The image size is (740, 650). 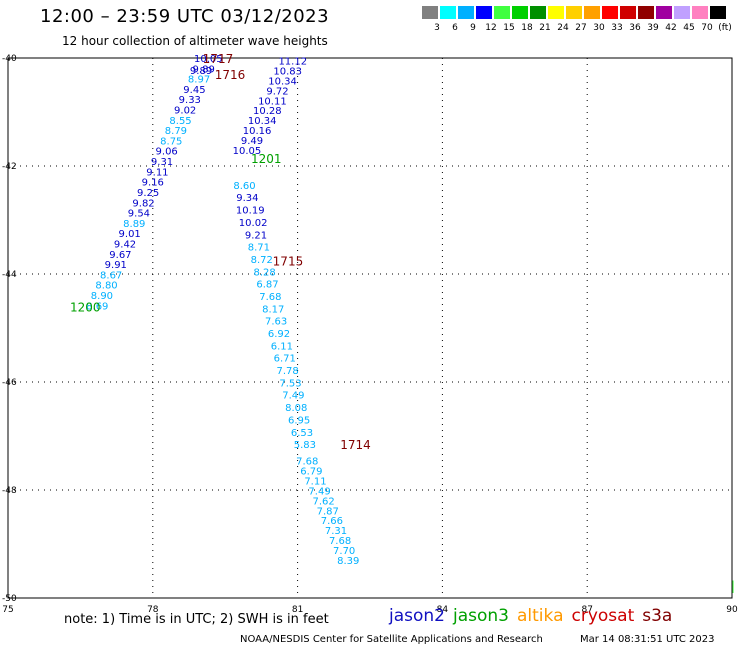 What do you see at coordinates (635, 28) in the screenshot?
I see `color-scale-label: 36` at bounding box center [635, 28].